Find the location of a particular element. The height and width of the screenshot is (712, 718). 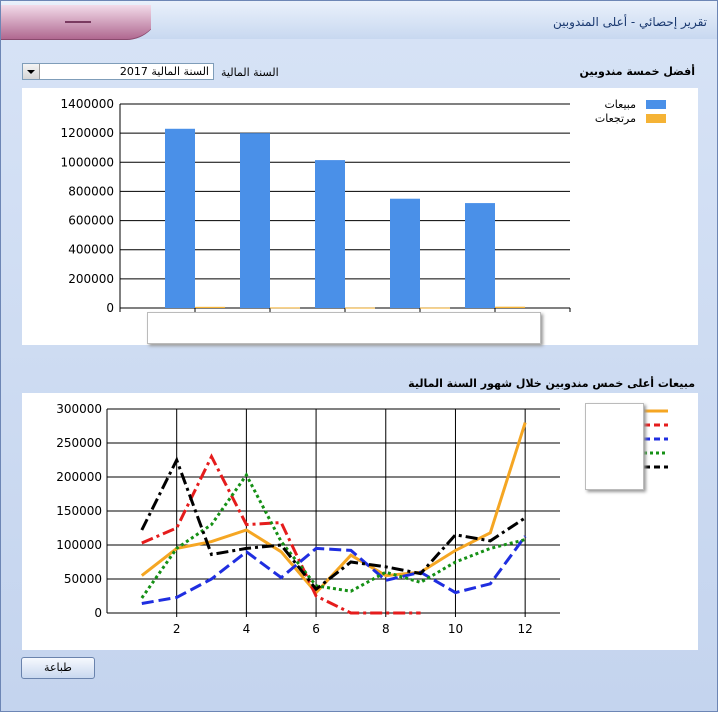

bar-y-tick-label: 800000 is located at coordinates (91, 191).